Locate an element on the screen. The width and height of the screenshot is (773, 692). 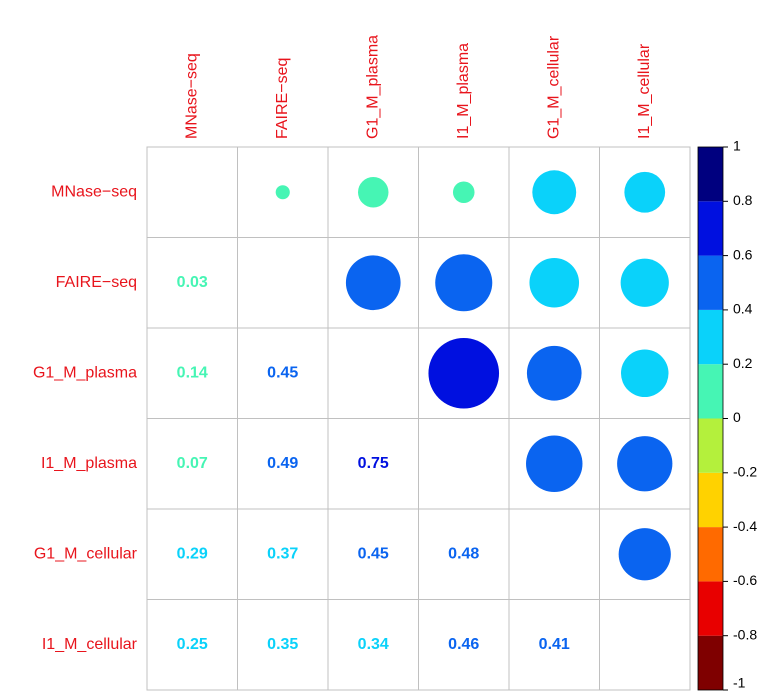
correlation-value: 0.37 is located at coordinates (282, 553).